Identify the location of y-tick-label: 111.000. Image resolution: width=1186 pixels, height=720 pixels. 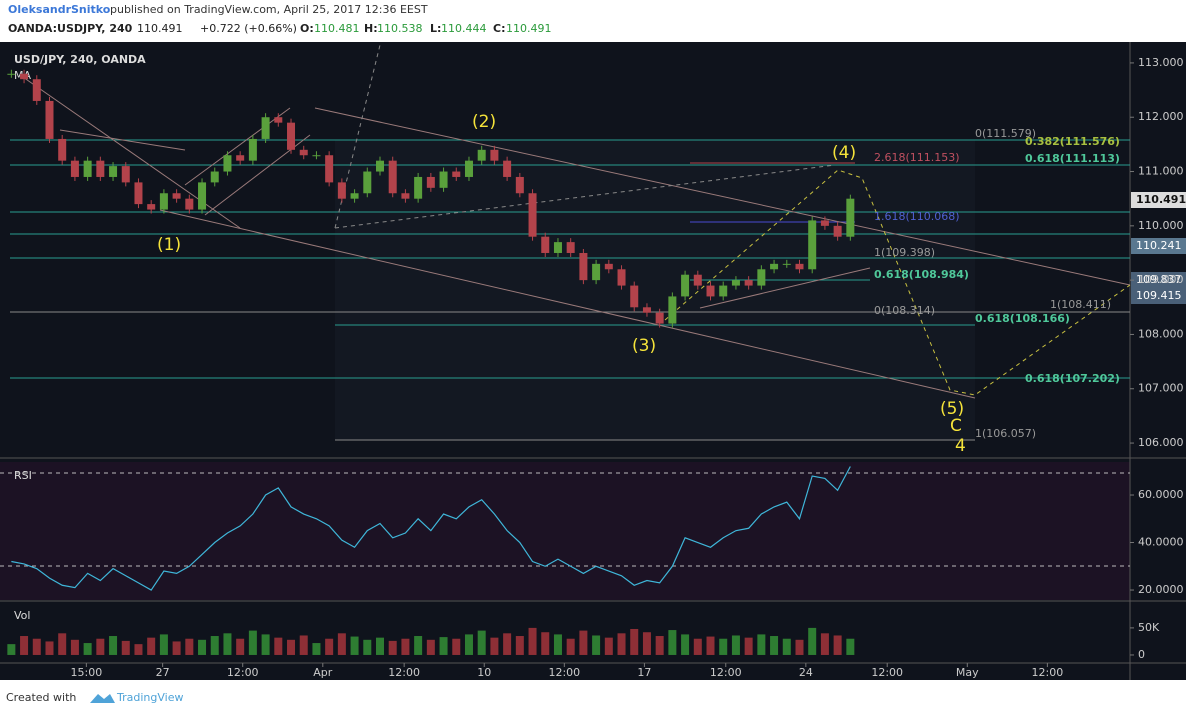
(1161, 171).